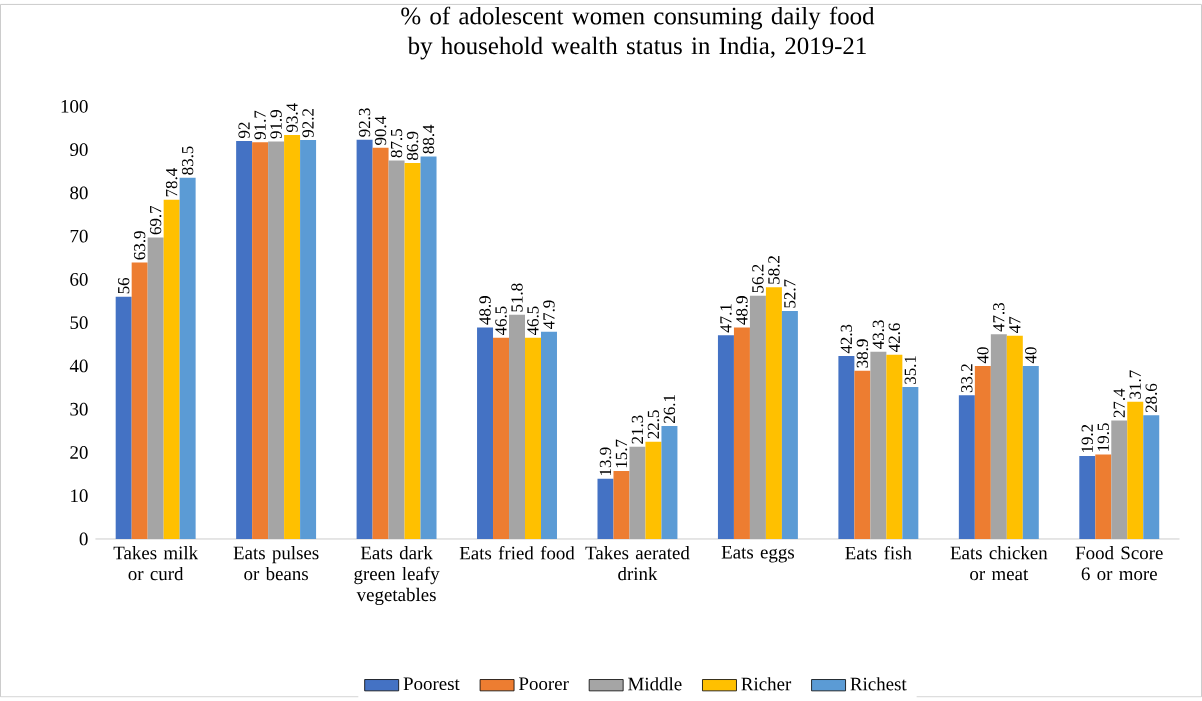 The width and height of the screenshot is (1202, 701). What do you see at coordinates (308, 123) in the screenshot?
I see `data-label: 92.2` at bounding box center [308, 123].